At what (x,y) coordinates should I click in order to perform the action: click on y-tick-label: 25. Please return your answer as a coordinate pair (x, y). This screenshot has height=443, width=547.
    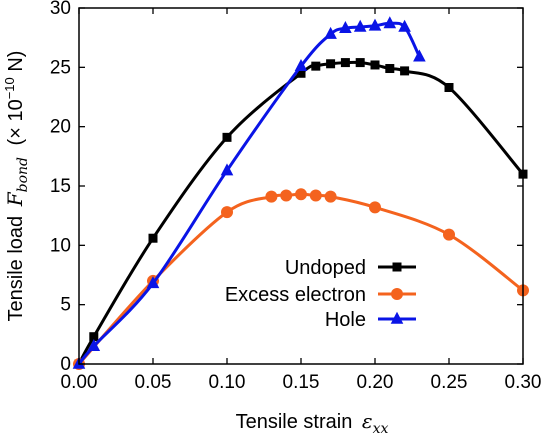
    Looking at the image, I should click on (60, 67).